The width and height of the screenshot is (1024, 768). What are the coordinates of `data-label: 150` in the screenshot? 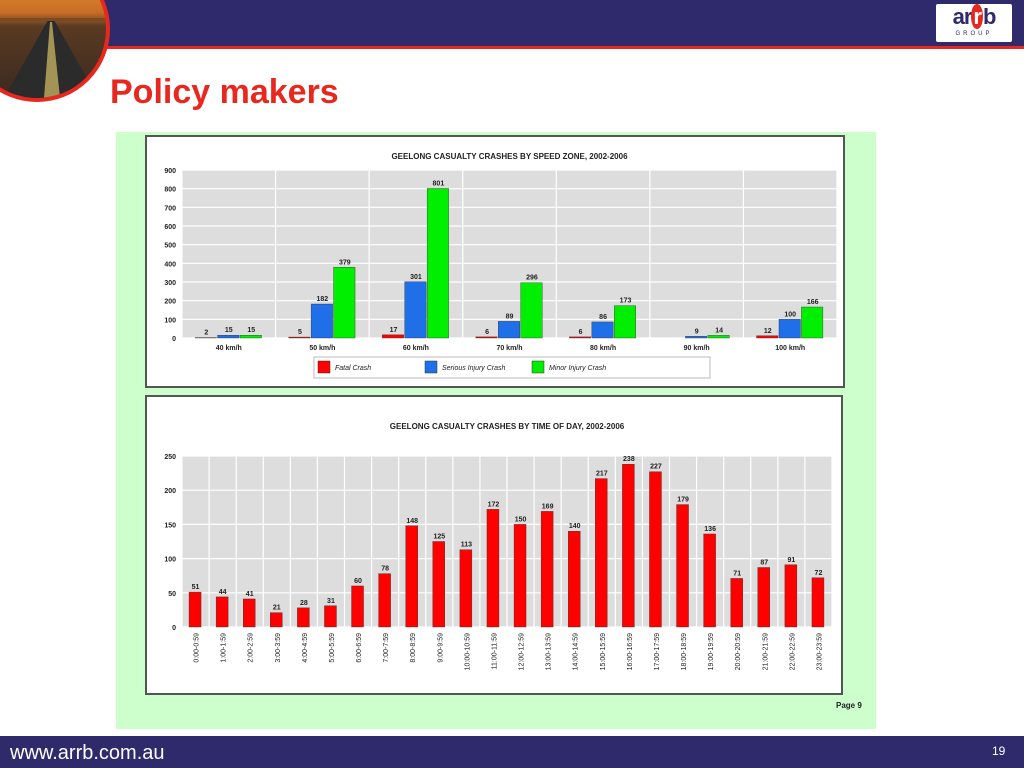 It's located at (521, 519).